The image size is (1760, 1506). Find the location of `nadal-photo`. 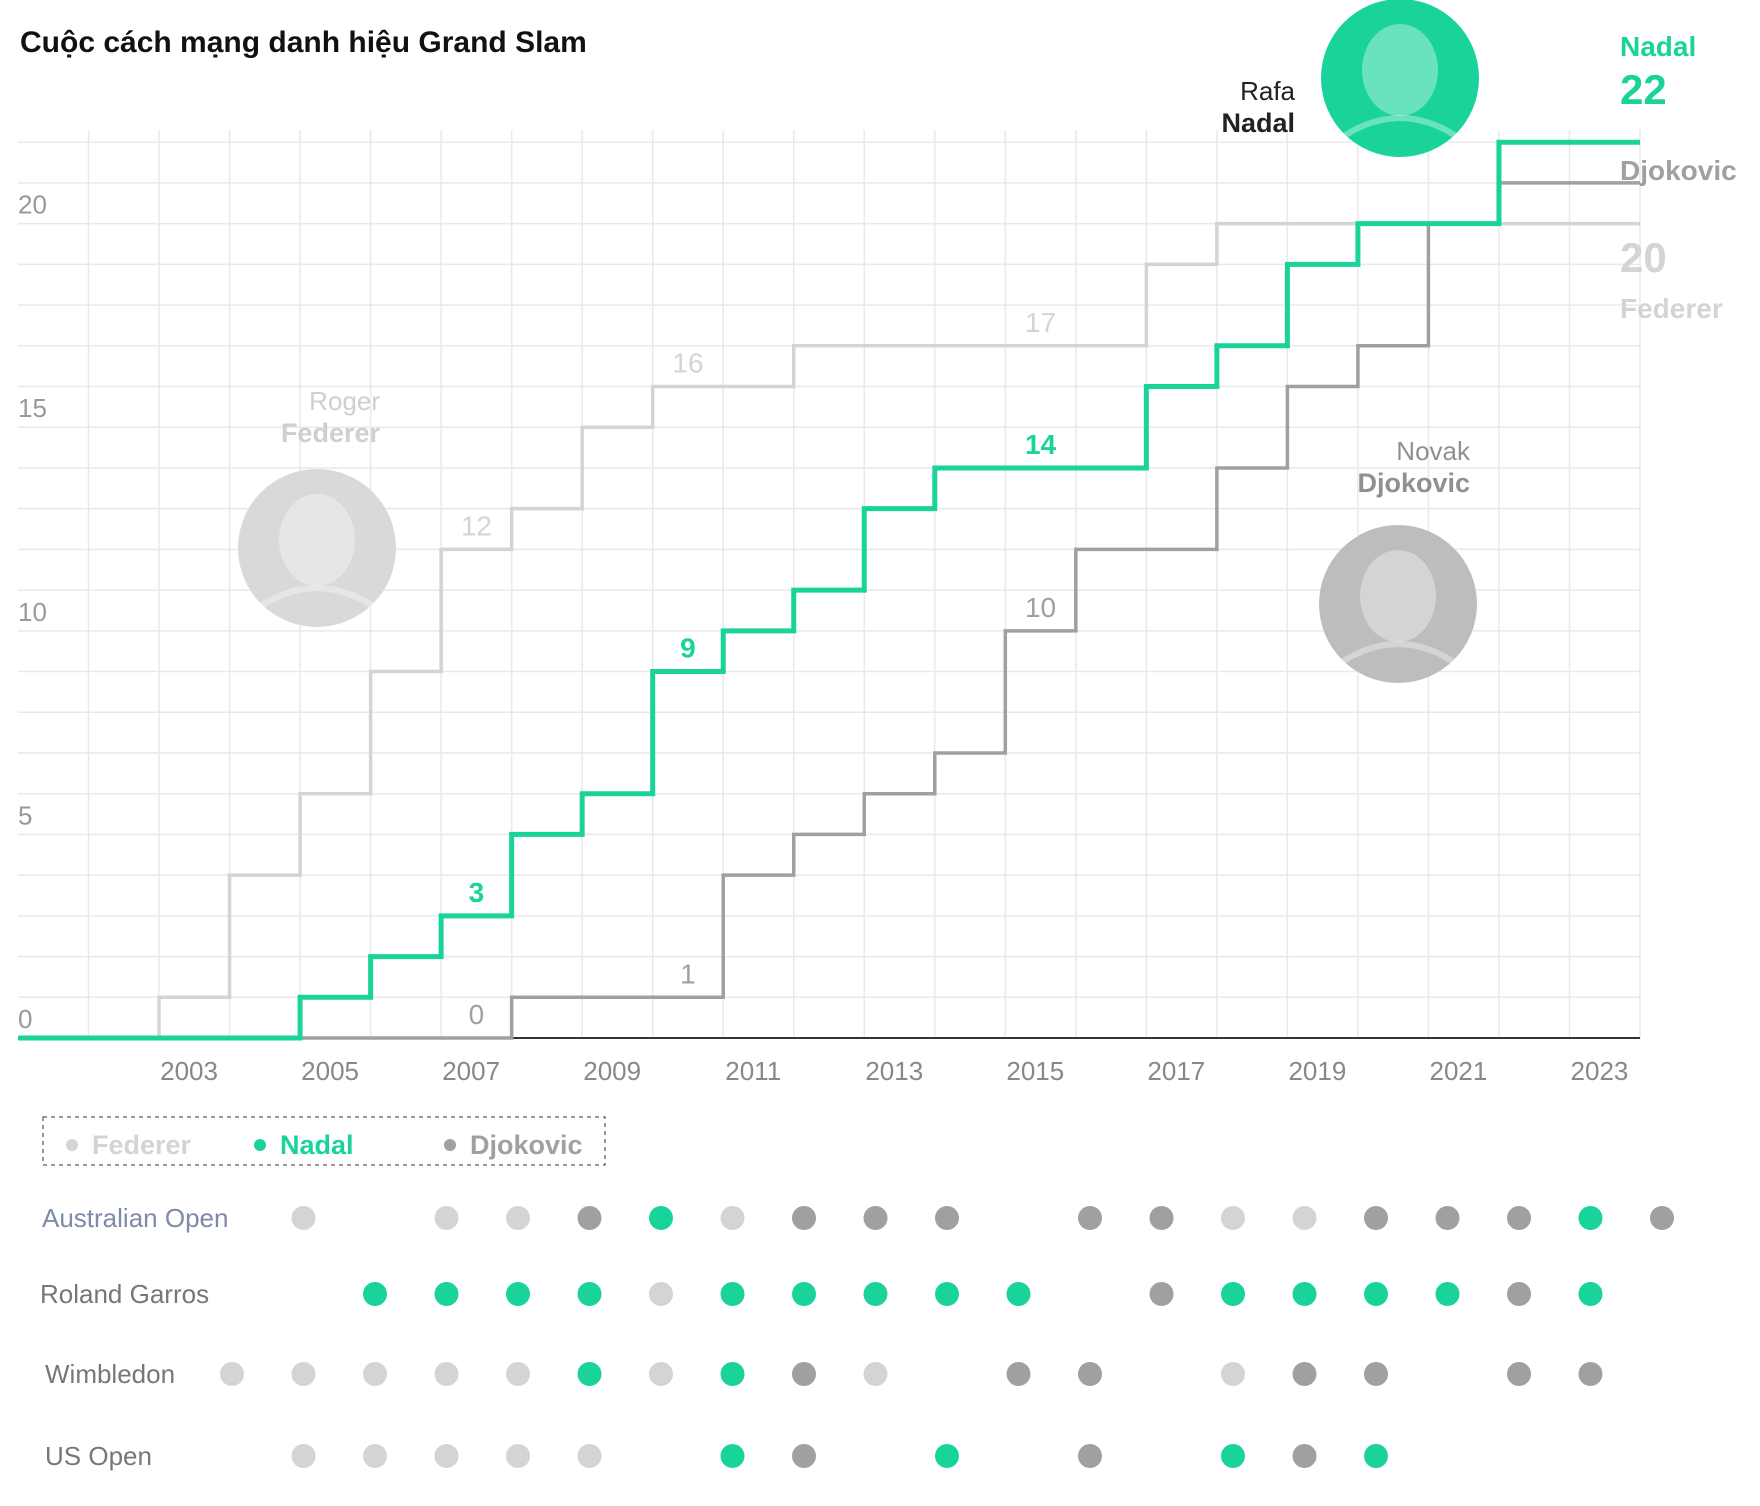

nadal-photo is located at coordinates (1400, 78).